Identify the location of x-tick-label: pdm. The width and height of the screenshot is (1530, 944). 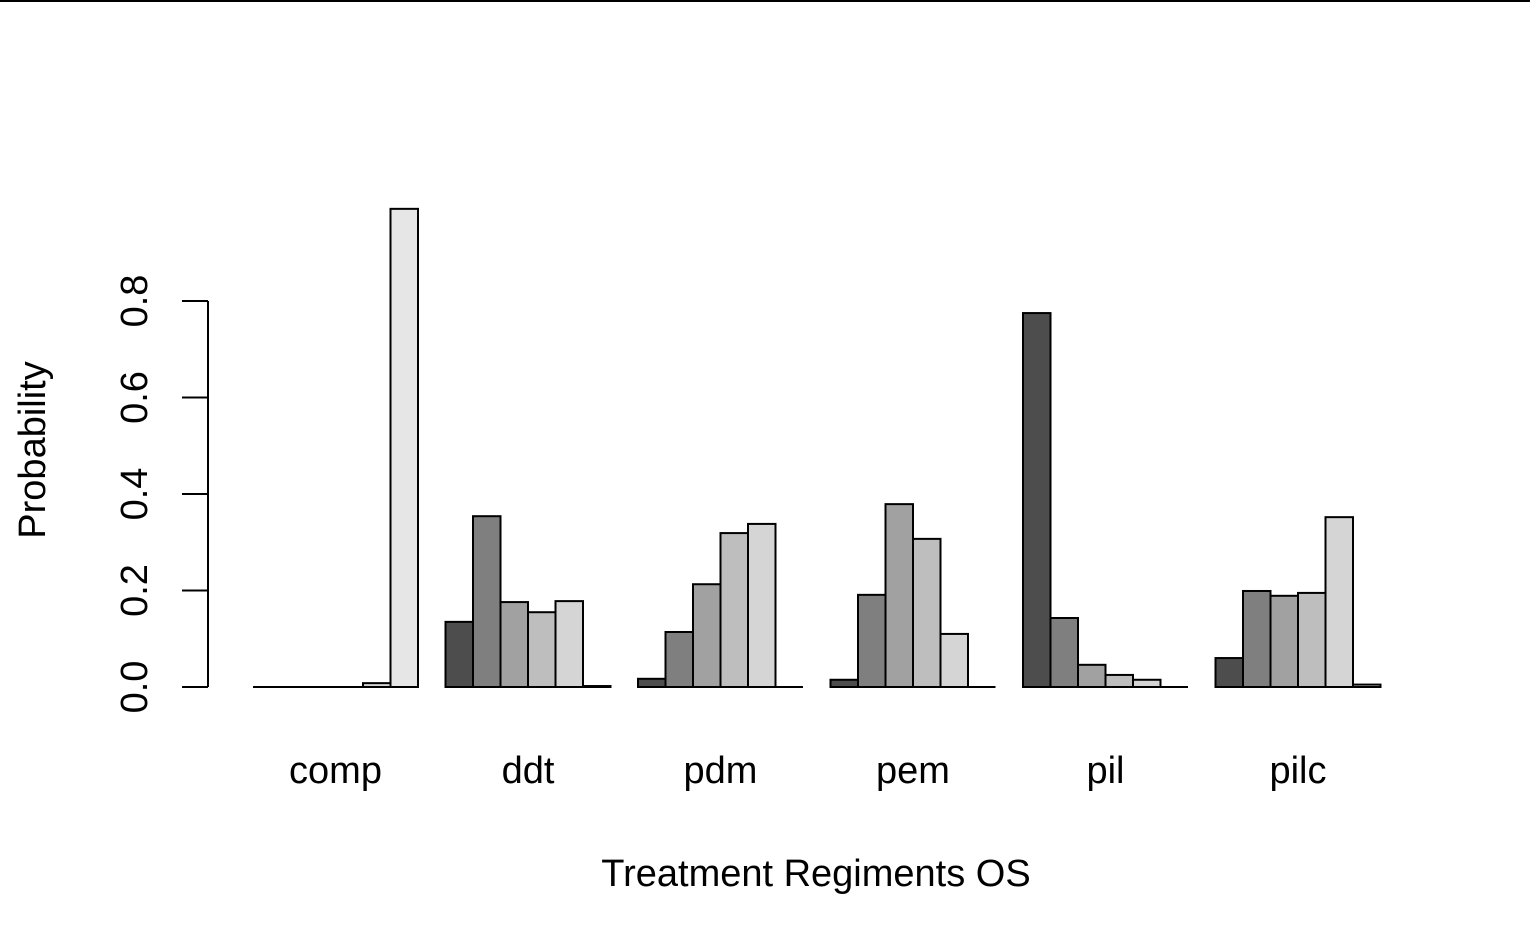
(721, 771).